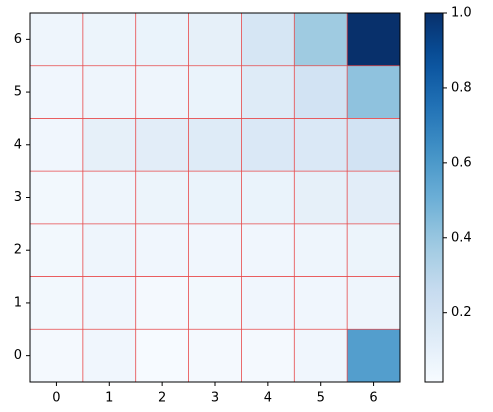 The image size is (493, 412). Describe the element at coordinates (18, 302) in the screenshot. I see `y-tick-label: 1` at that location.